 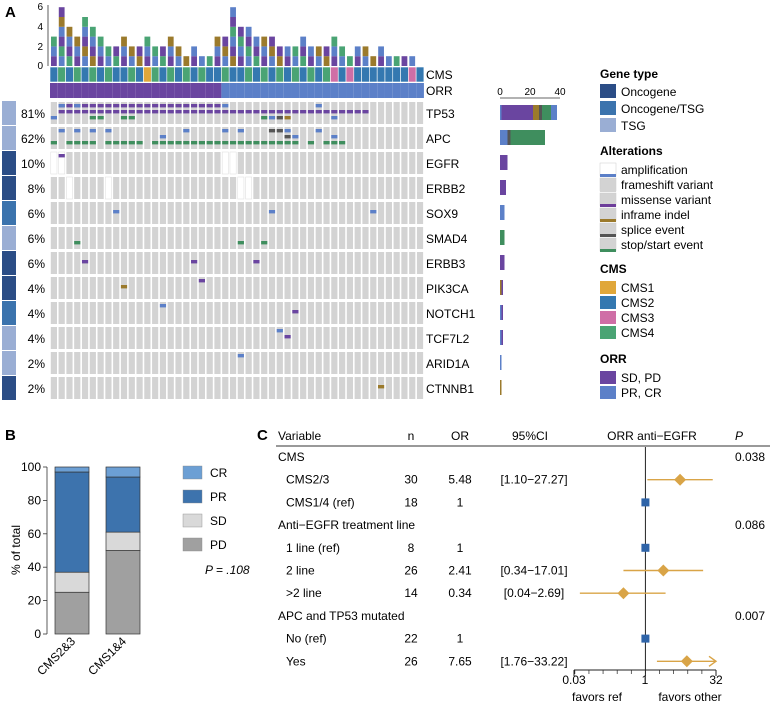 I want to click on favors-ref: favors ref, so click(x=597, y=697).